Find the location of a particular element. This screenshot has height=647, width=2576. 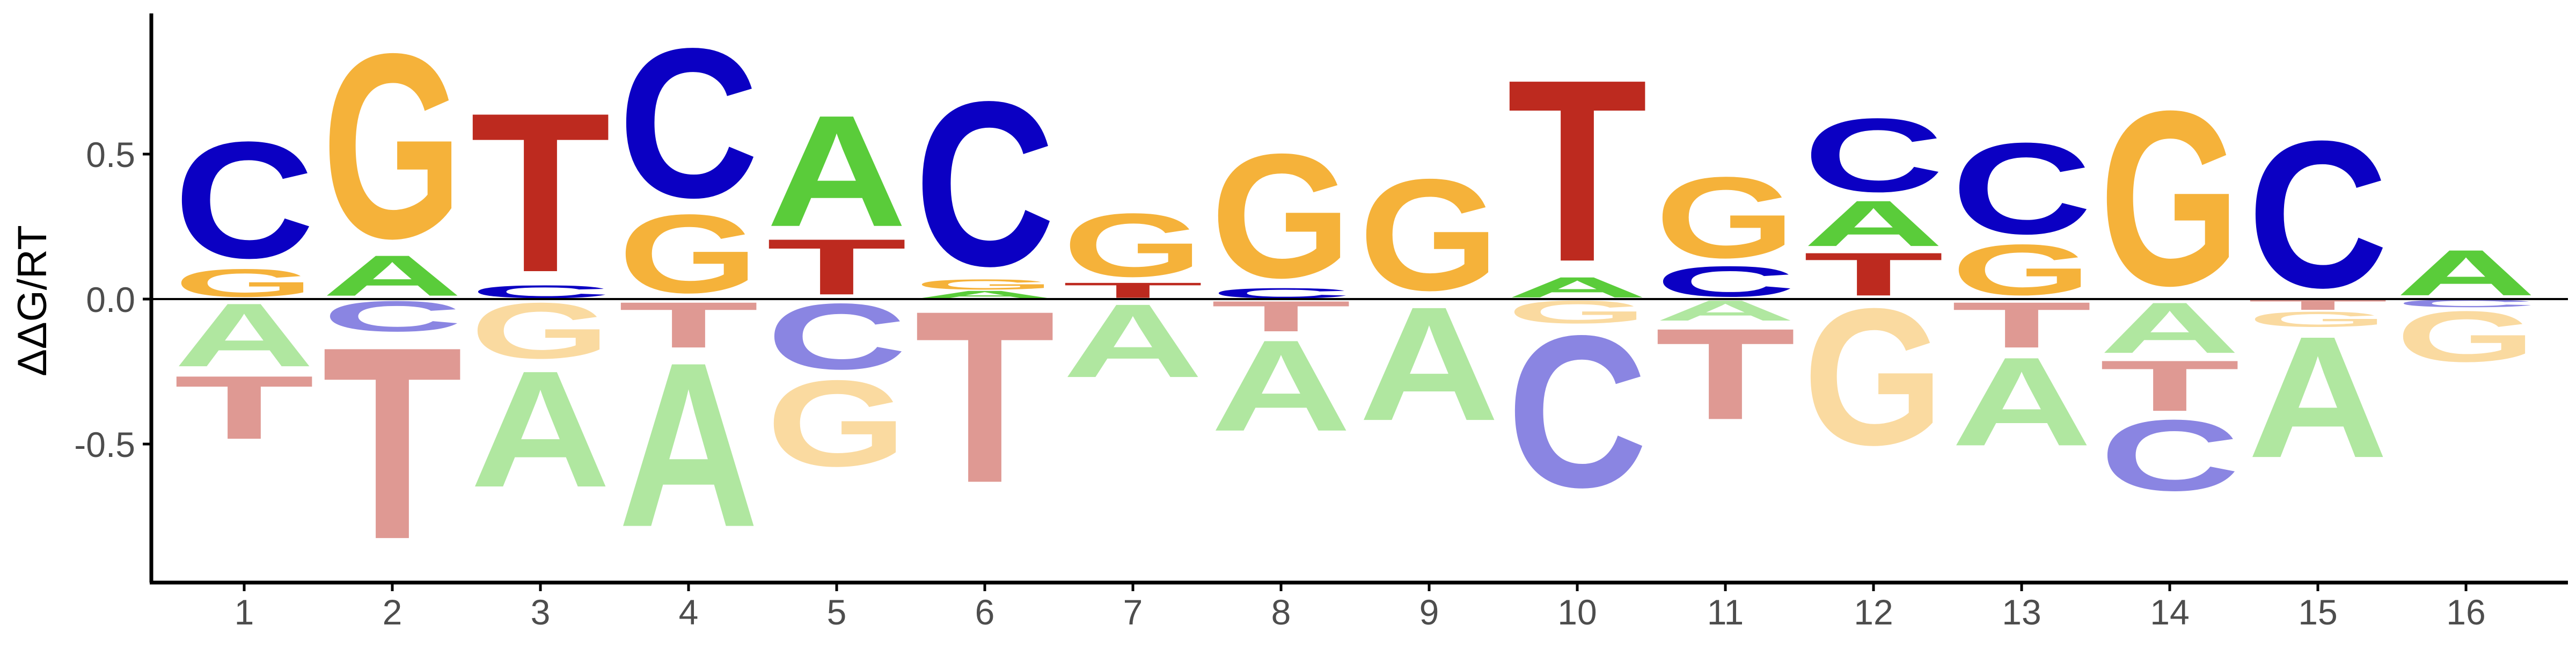

logo-letter-g-pos-9: G is located at coordinates (1429, 235).